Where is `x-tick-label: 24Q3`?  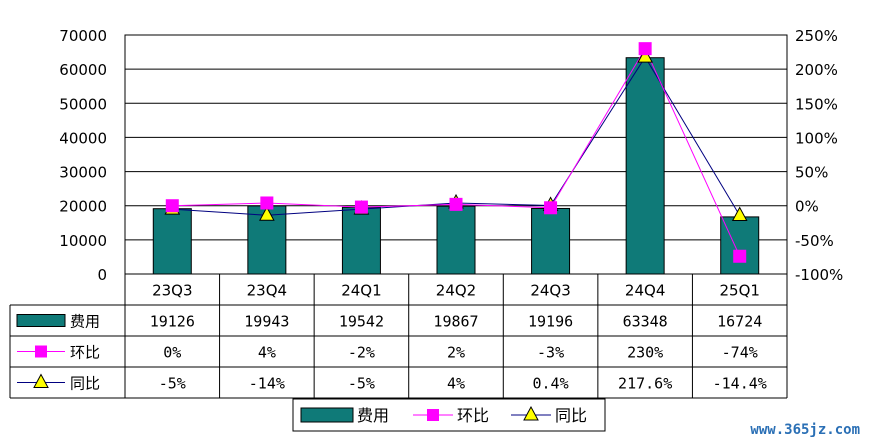
x-tick-label: 24Q3 is located at coordinates (550, 291).